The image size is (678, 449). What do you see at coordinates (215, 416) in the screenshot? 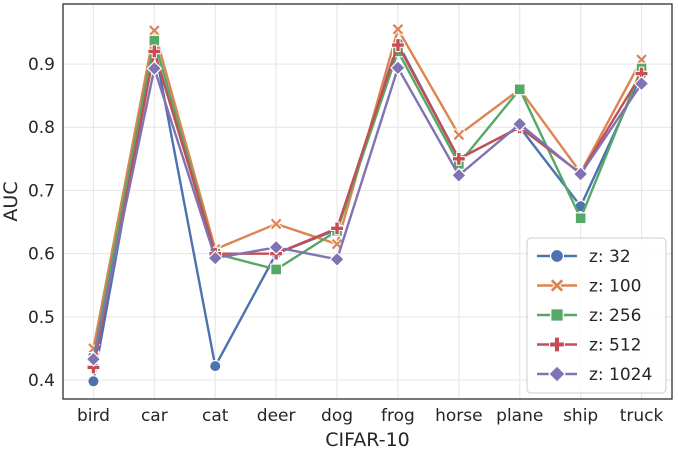
I see `x-tick-label: cat` at bounding box center [215, 416].